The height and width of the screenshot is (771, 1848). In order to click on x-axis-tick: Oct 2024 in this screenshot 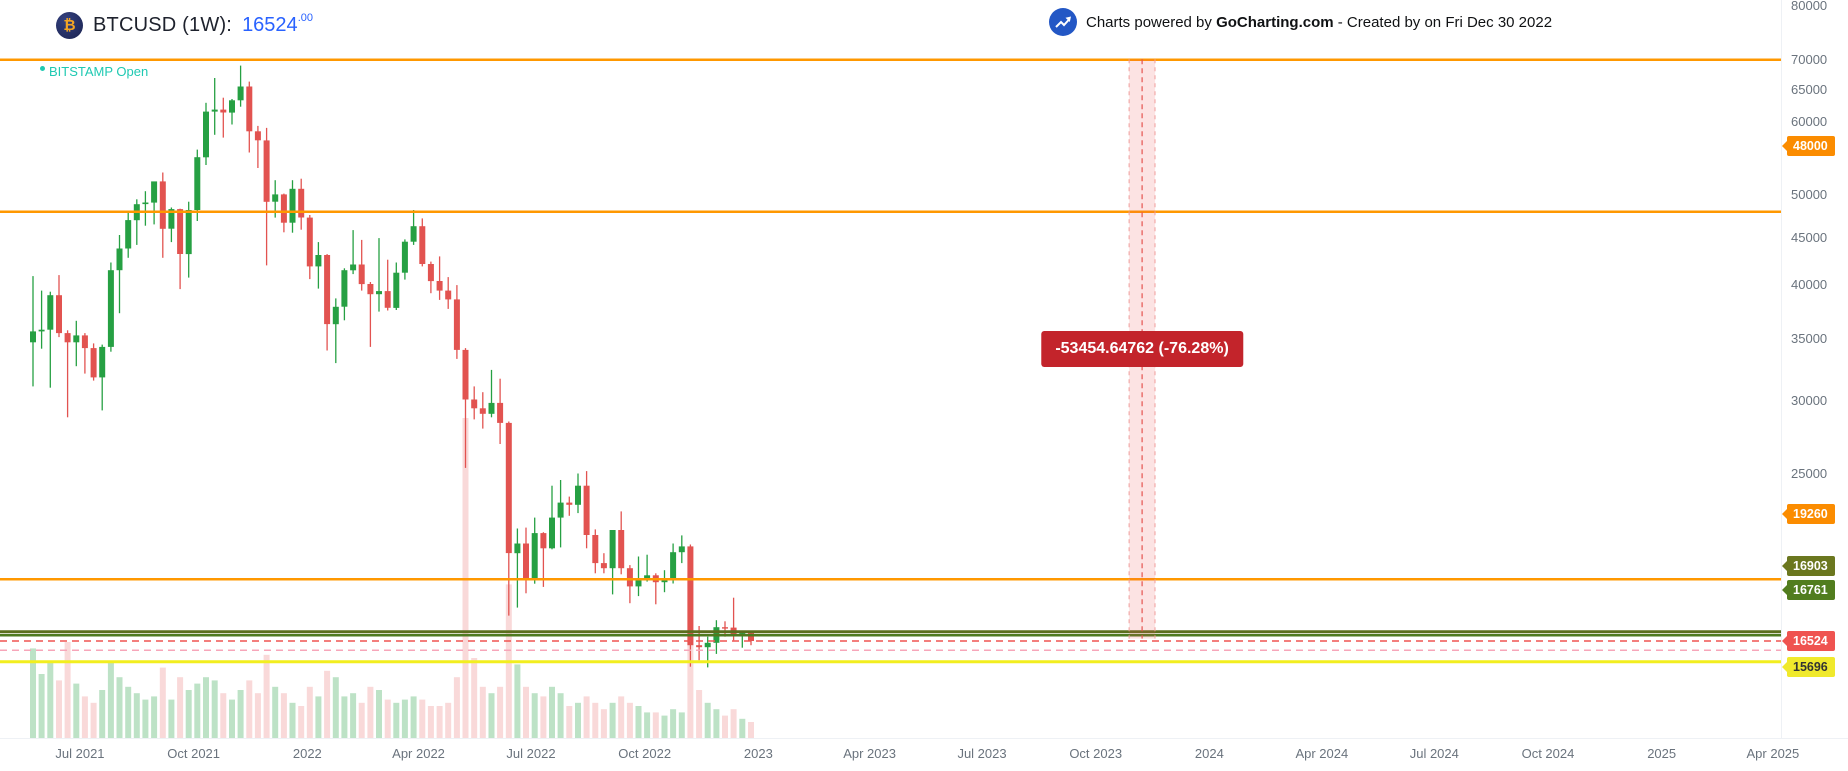, I will do `click(1548, 753)`.